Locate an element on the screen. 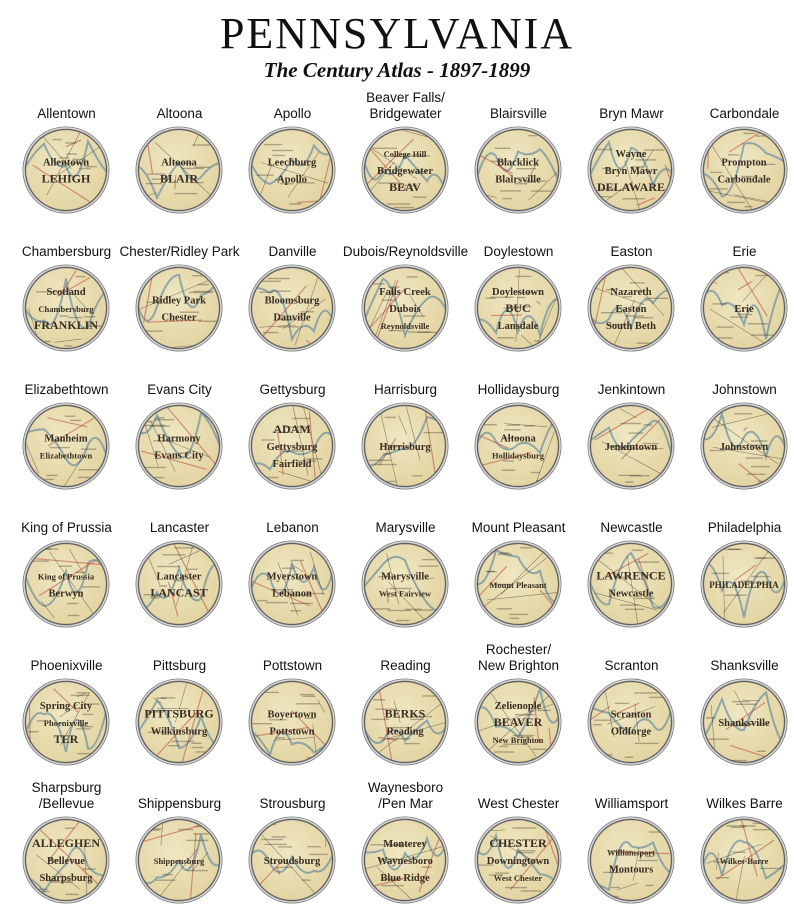 This screenshot has width=794, height=910. page-title: PENNSYLVANIA is located at coordinates (397, 33).